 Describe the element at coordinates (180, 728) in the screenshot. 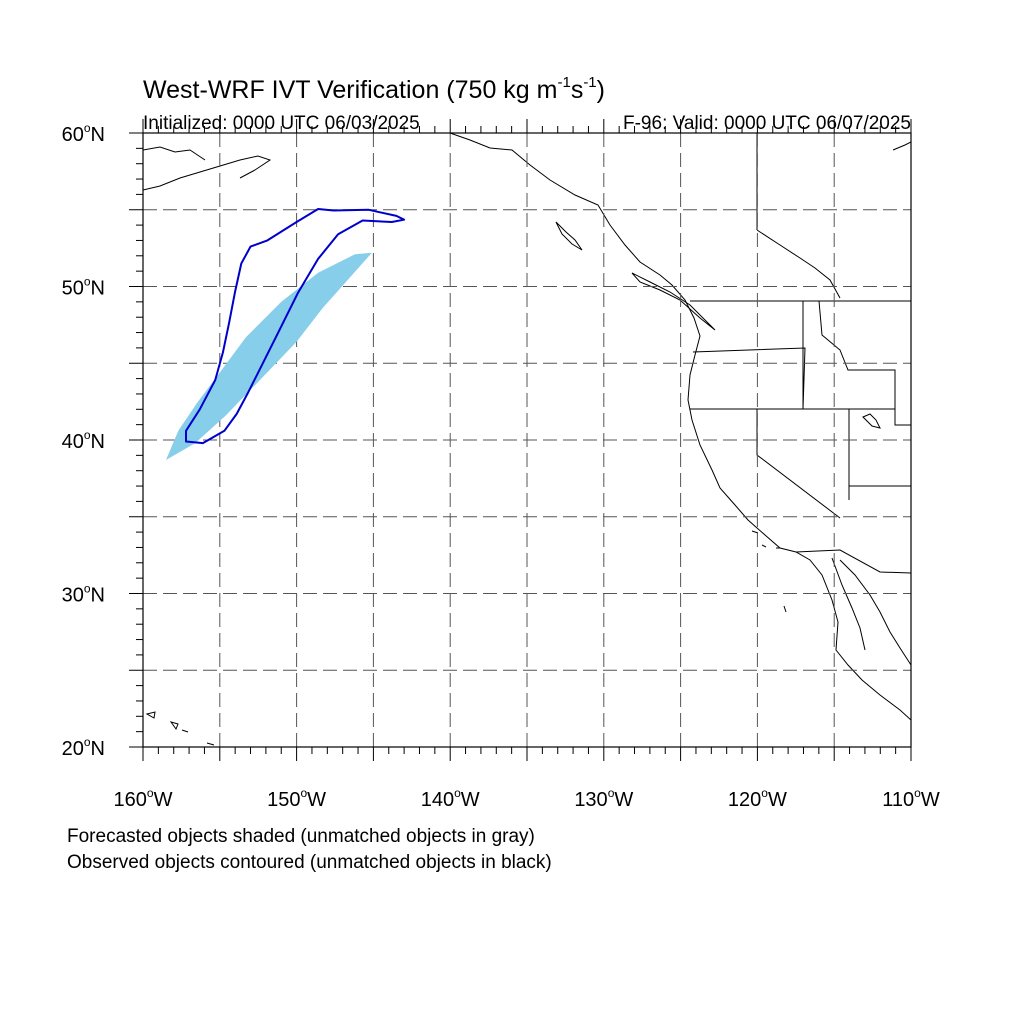

I see `hawaii-islands` at that location.